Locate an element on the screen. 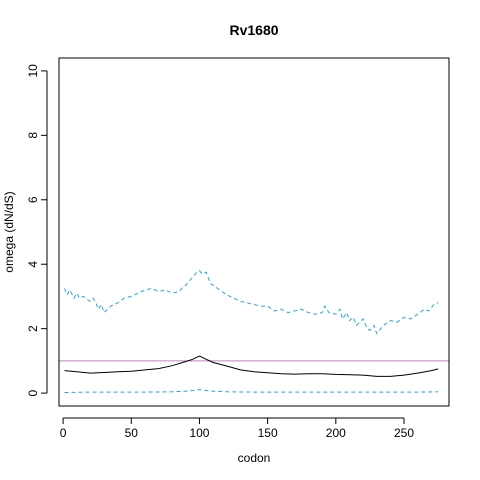  y-axis-title: omega (dN/dS) is located at coordinates (9, 231).